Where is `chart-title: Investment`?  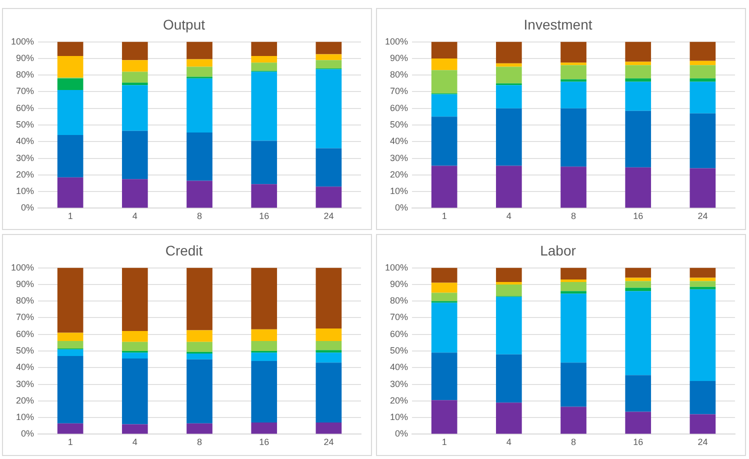
chart-title: Investment is located at coordinates (558, 24).